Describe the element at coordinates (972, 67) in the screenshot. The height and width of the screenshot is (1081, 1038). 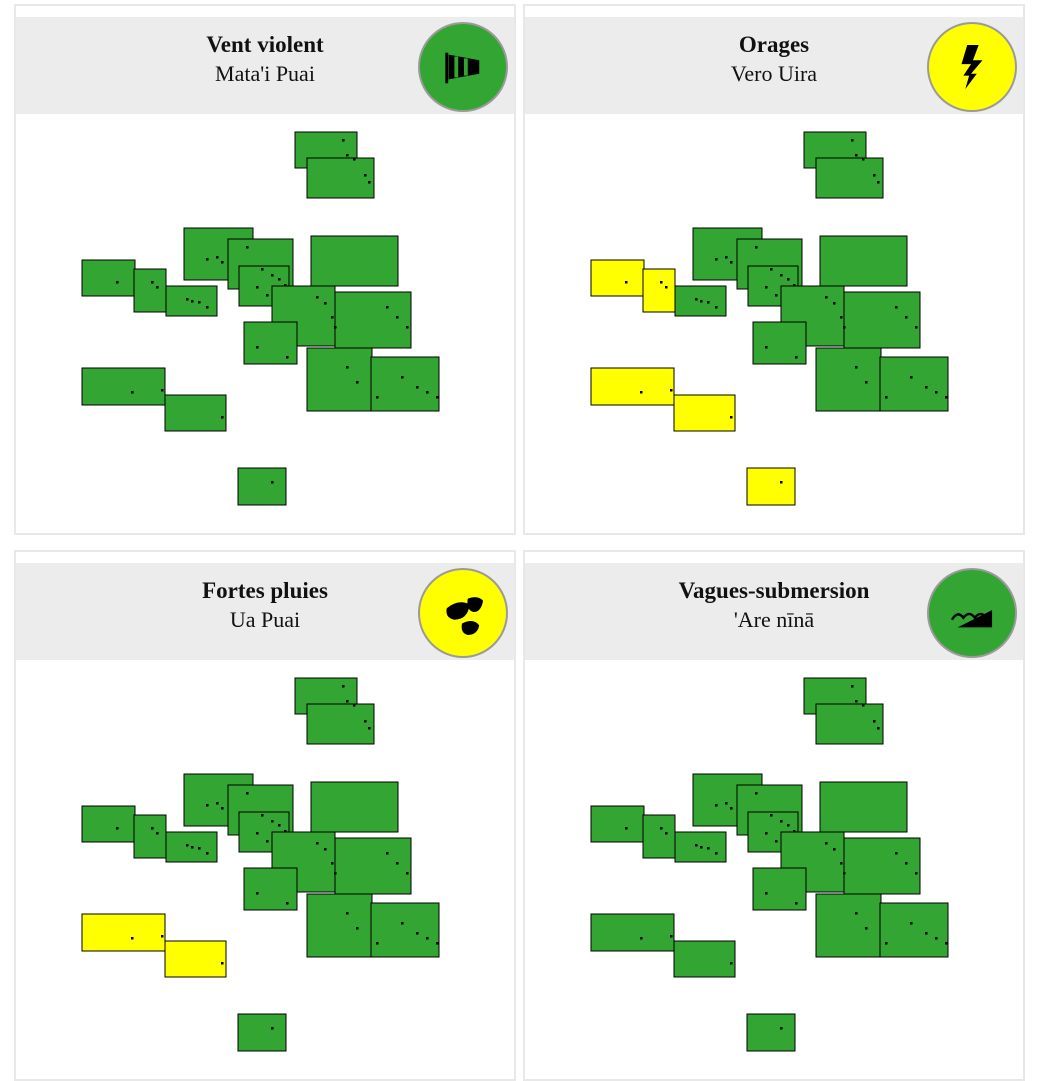
I see `lightning` at that location.